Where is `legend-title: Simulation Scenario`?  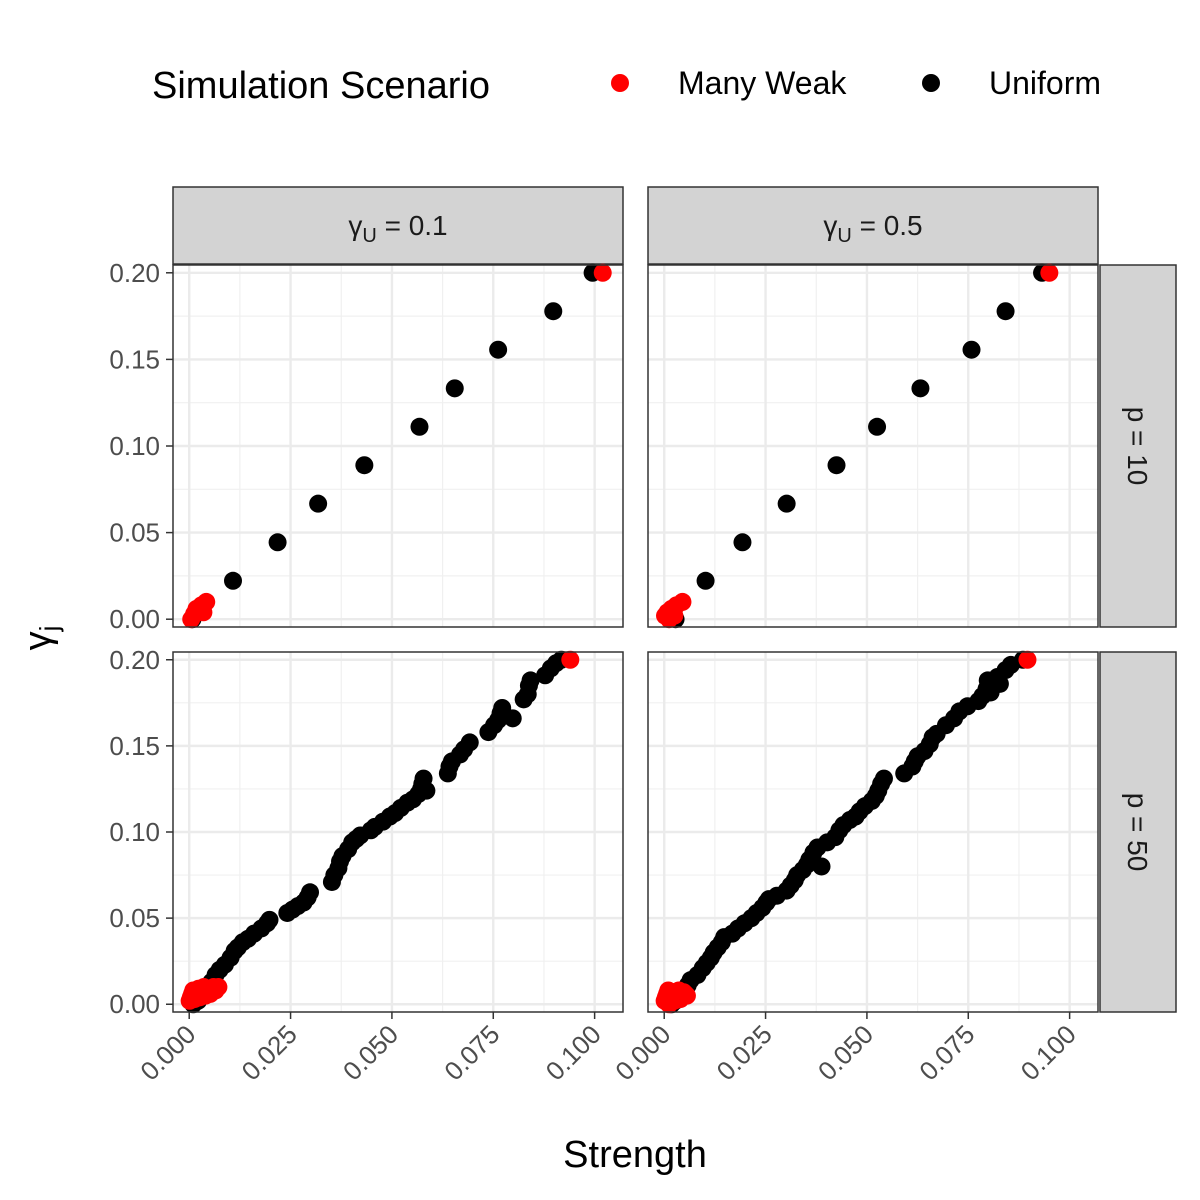
legend-title: Simulation Scenario is located at coordinates (321, 86).